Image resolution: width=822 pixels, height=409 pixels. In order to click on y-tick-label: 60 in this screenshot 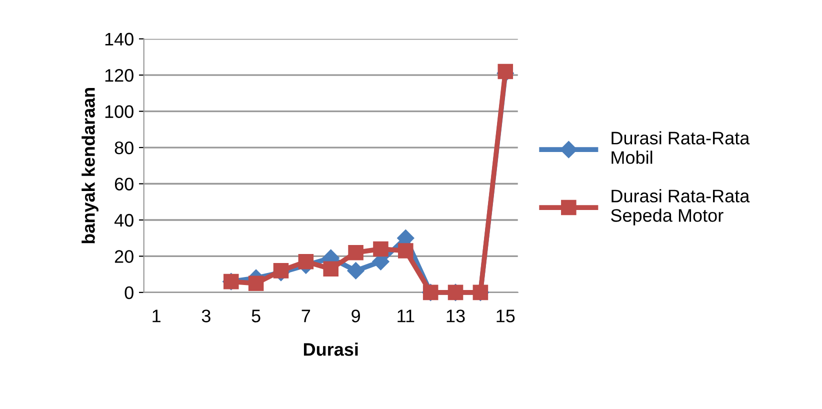, I will do `click(124, 184)`.